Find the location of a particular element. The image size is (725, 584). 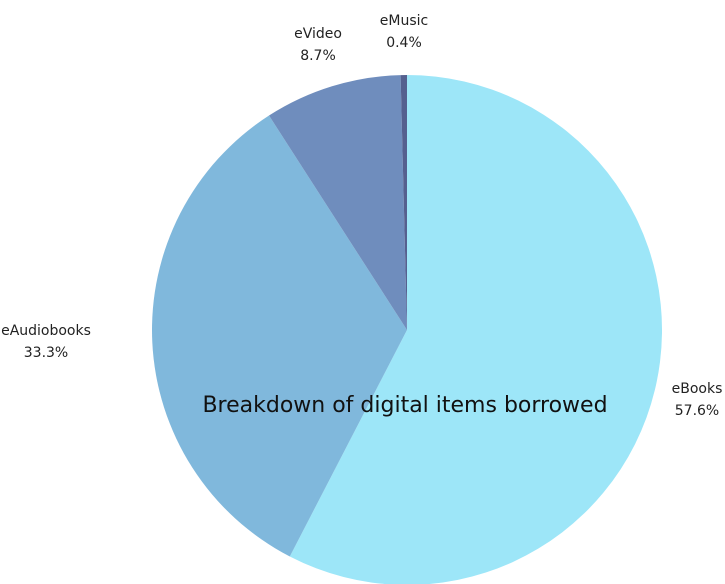

slice-label-eaudiobooks: eAudiobooks is located at coordinates (46, 331).